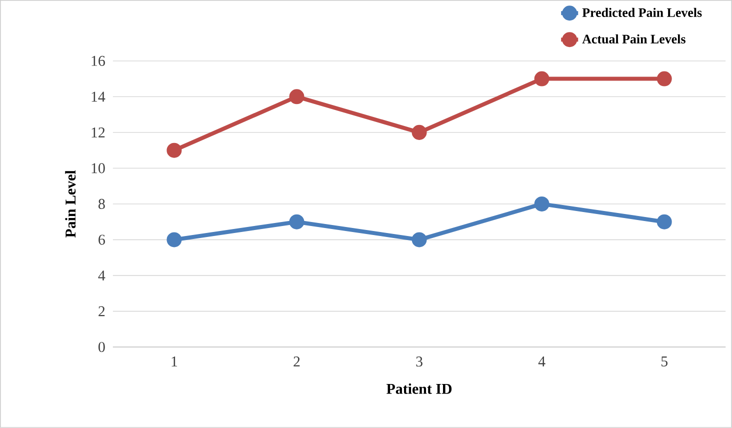  What do you see at coordinates (542, 361) in the screenshot?
I see `x-tick-label: 4` at bounding box center [542, 361].